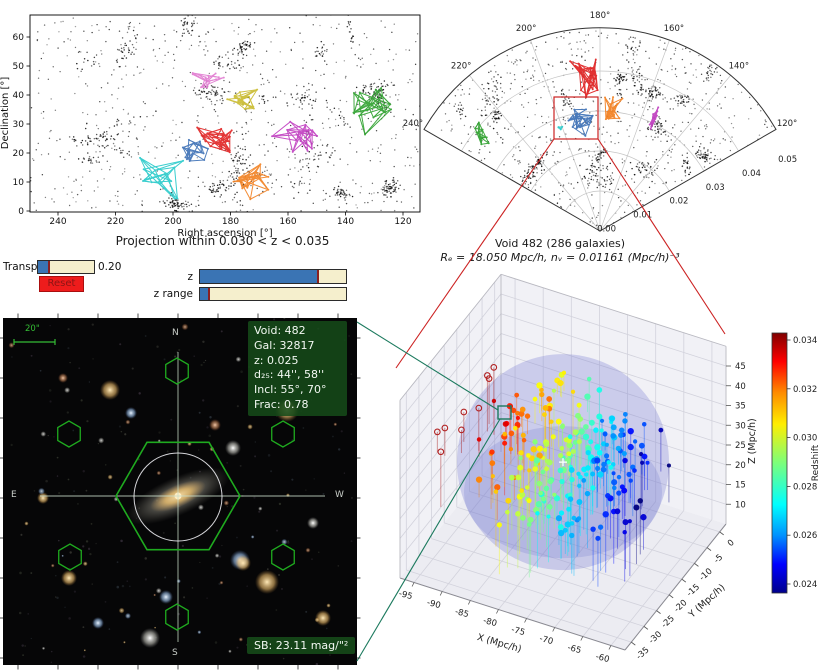 Image resolution: width=824 pixels, height=671 pixels. Describe the element at coordinates (259, 276) in the screenshot. I see `z-slider-fill` at that location.